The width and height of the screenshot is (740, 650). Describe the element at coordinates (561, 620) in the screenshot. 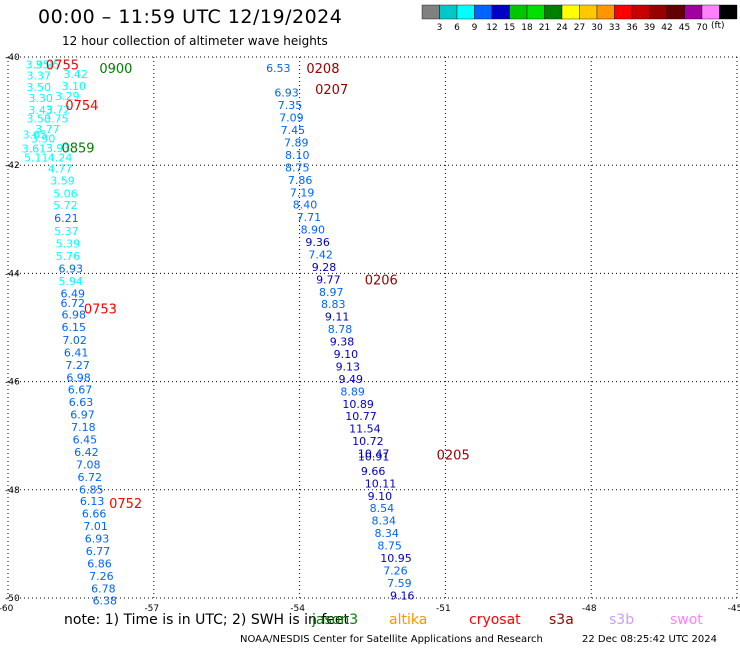

I see `satellite-label-s3a: s3a` at that location.